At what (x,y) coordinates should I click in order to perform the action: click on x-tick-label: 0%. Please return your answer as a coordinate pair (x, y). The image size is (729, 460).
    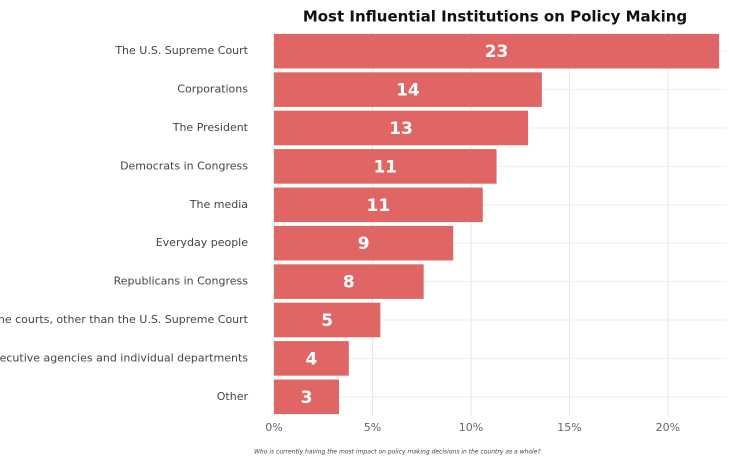
    Looking at the image, I should click on (273, 427).